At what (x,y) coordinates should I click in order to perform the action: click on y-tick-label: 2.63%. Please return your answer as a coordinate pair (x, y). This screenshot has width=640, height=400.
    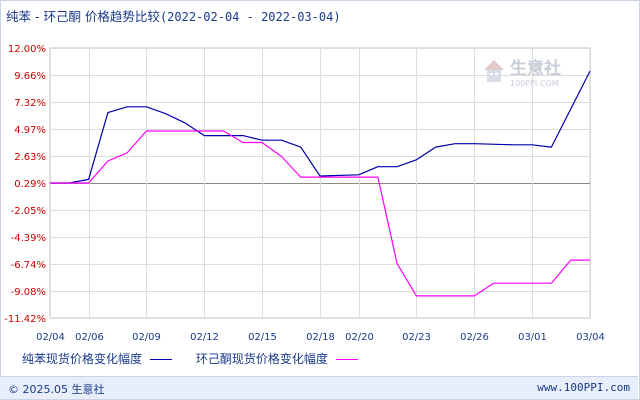
    Looking at the image, I should click on (30, 157).